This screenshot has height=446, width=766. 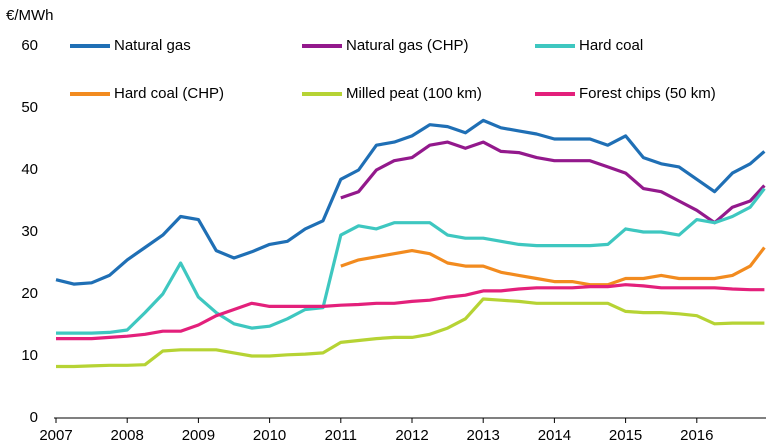 What do you see at coordinates (269, 435) in the screenshot?
I see `x-tick-label: 2010` at bounding box center [269, 435].